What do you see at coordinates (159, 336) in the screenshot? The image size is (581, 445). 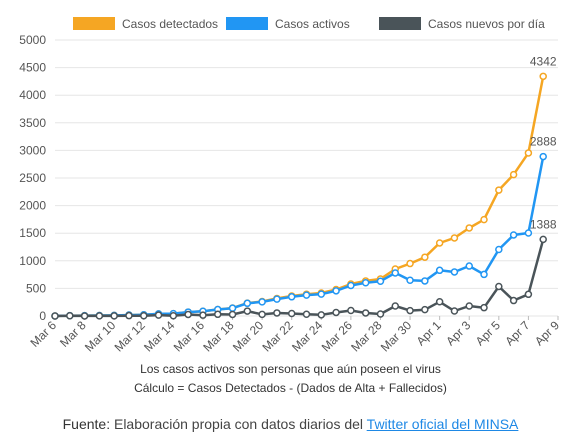 I see `x-tick-label: Mar 14` at bounding box center [159, 336].